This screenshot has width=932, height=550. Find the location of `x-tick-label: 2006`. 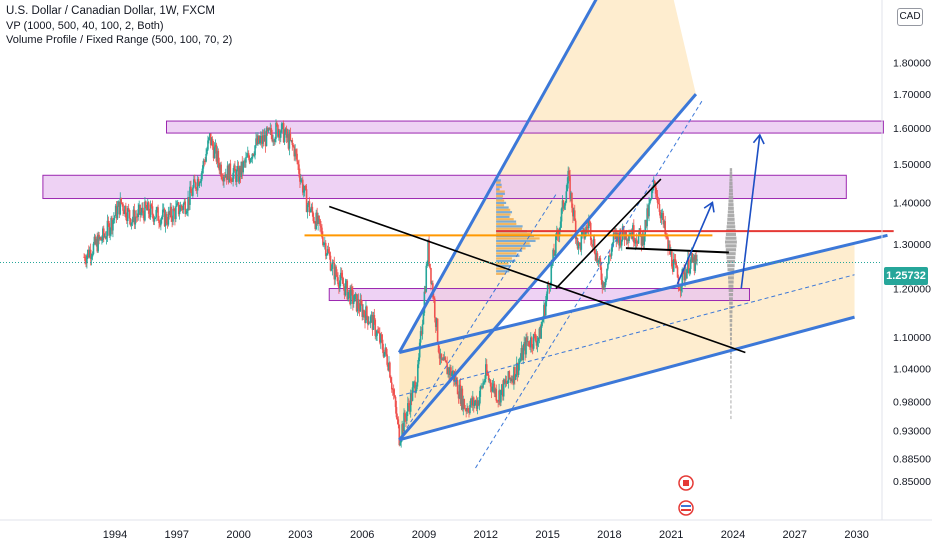

x-tick-label: 2006 is located at coordinates (362, 535).